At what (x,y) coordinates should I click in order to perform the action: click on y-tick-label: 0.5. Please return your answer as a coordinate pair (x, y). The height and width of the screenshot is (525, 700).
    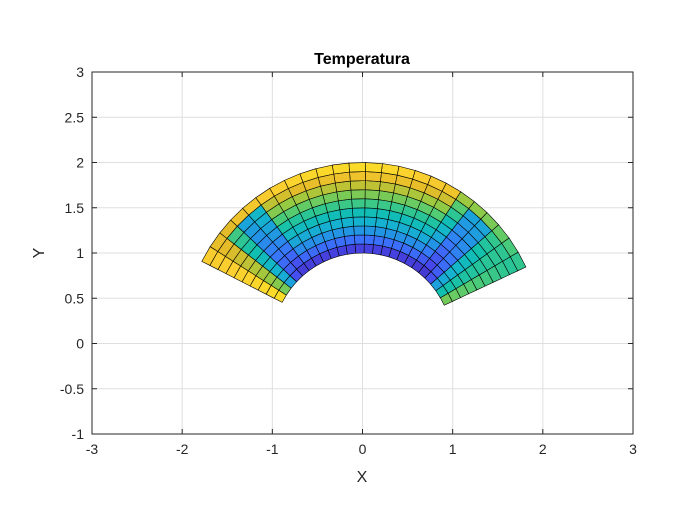
    Looking at the image, I should click on (75, 298).